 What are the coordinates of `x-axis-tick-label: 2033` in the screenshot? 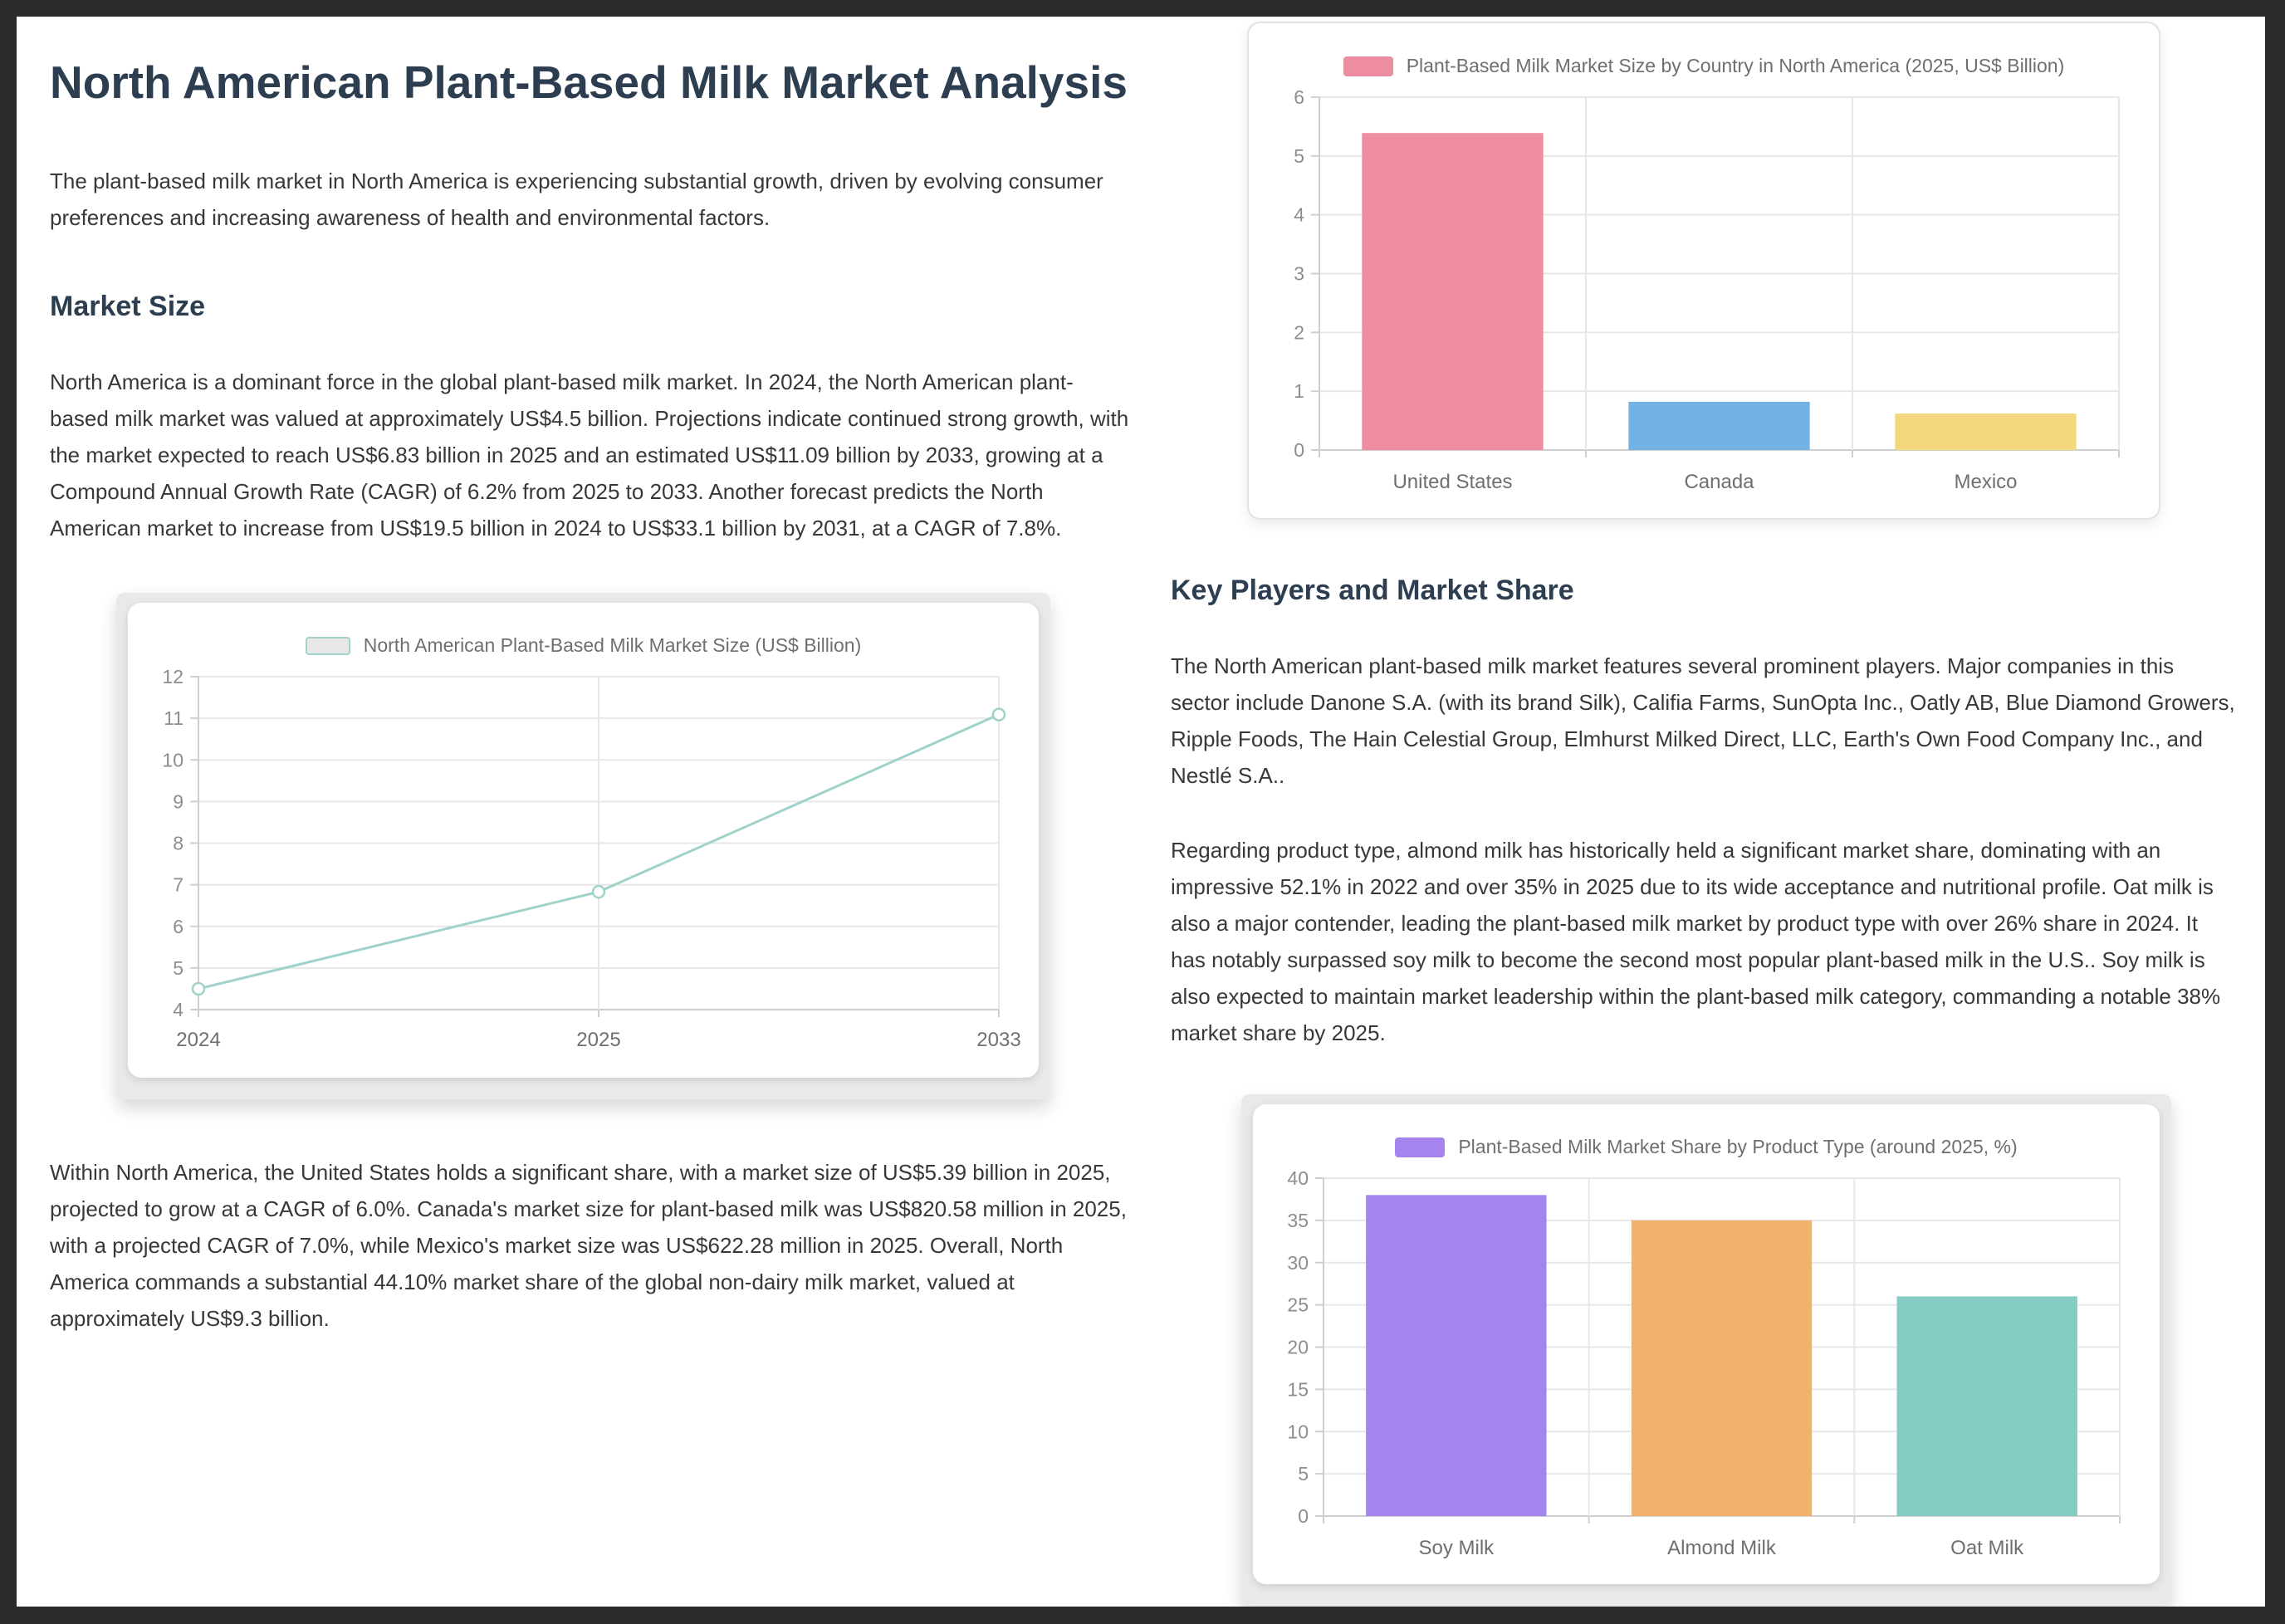 It's located at (998, 1040).